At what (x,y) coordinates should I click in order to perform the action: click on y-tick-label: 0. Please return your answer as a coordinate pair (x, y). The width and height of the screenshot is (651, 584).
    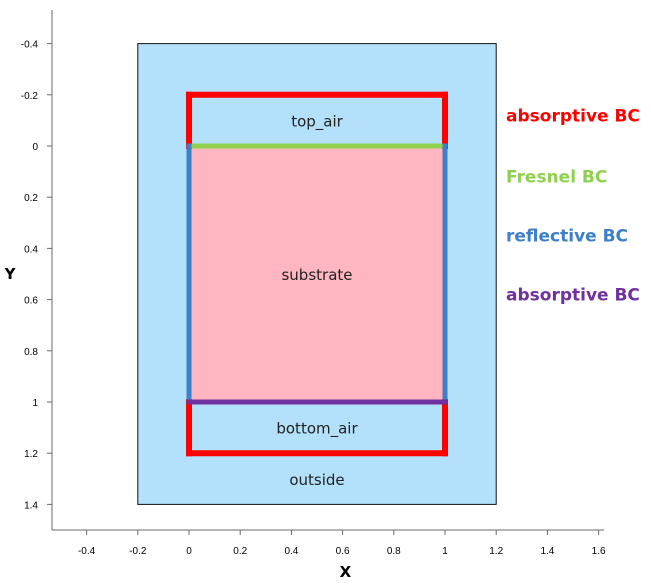
    Looking at the image, I should click on (35, 147).